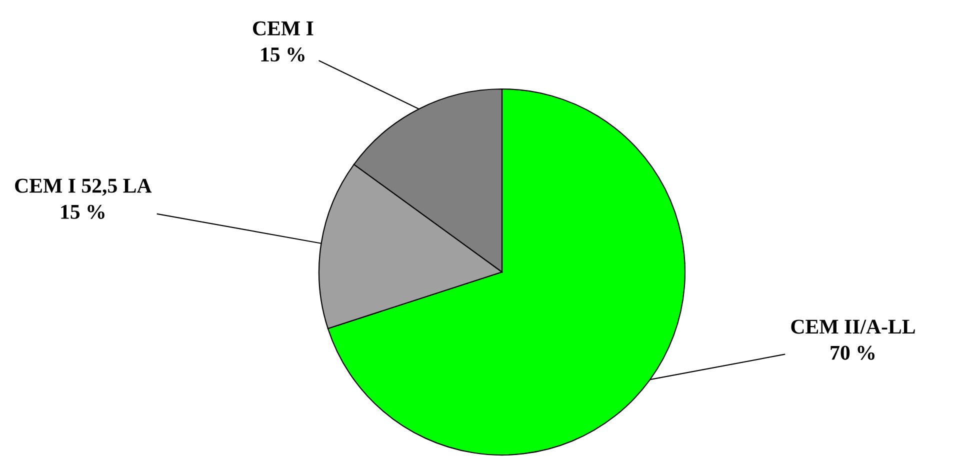  What do you see at coordinates (852, 353) in the screenshot?
I see `data-label: 70 %` at bounding box center [852, 353].